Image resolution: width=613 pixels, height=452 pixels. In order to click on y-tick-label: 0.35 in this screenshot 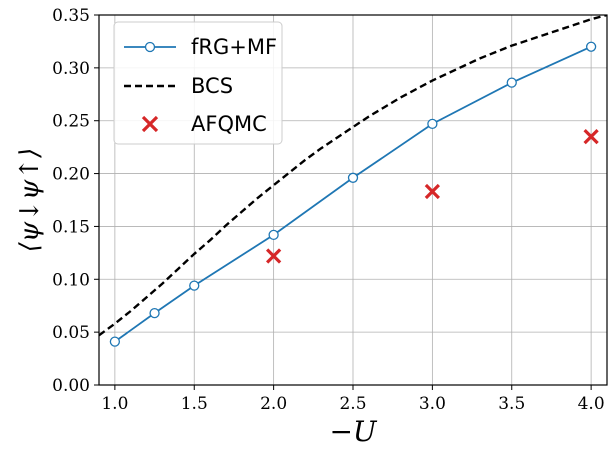, I will do `click(71, 16)`.